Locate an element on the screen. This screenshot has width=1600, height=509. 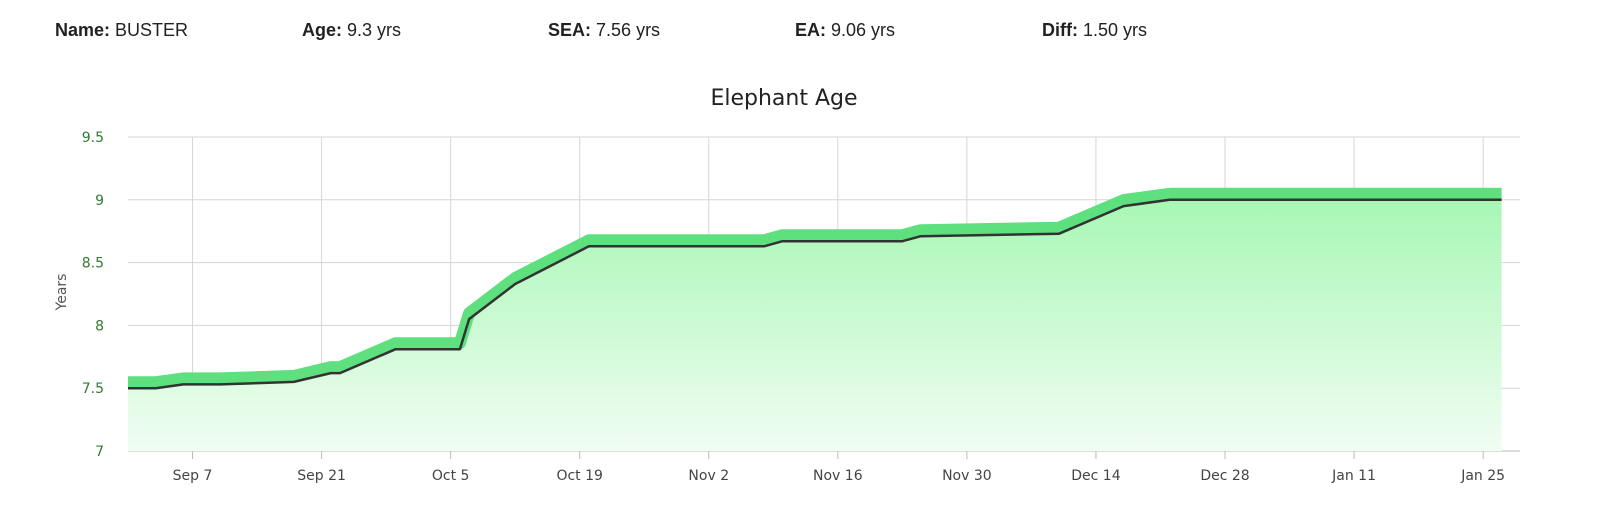
name-field: Name: BUSTER is located at coordinates (121, 30).